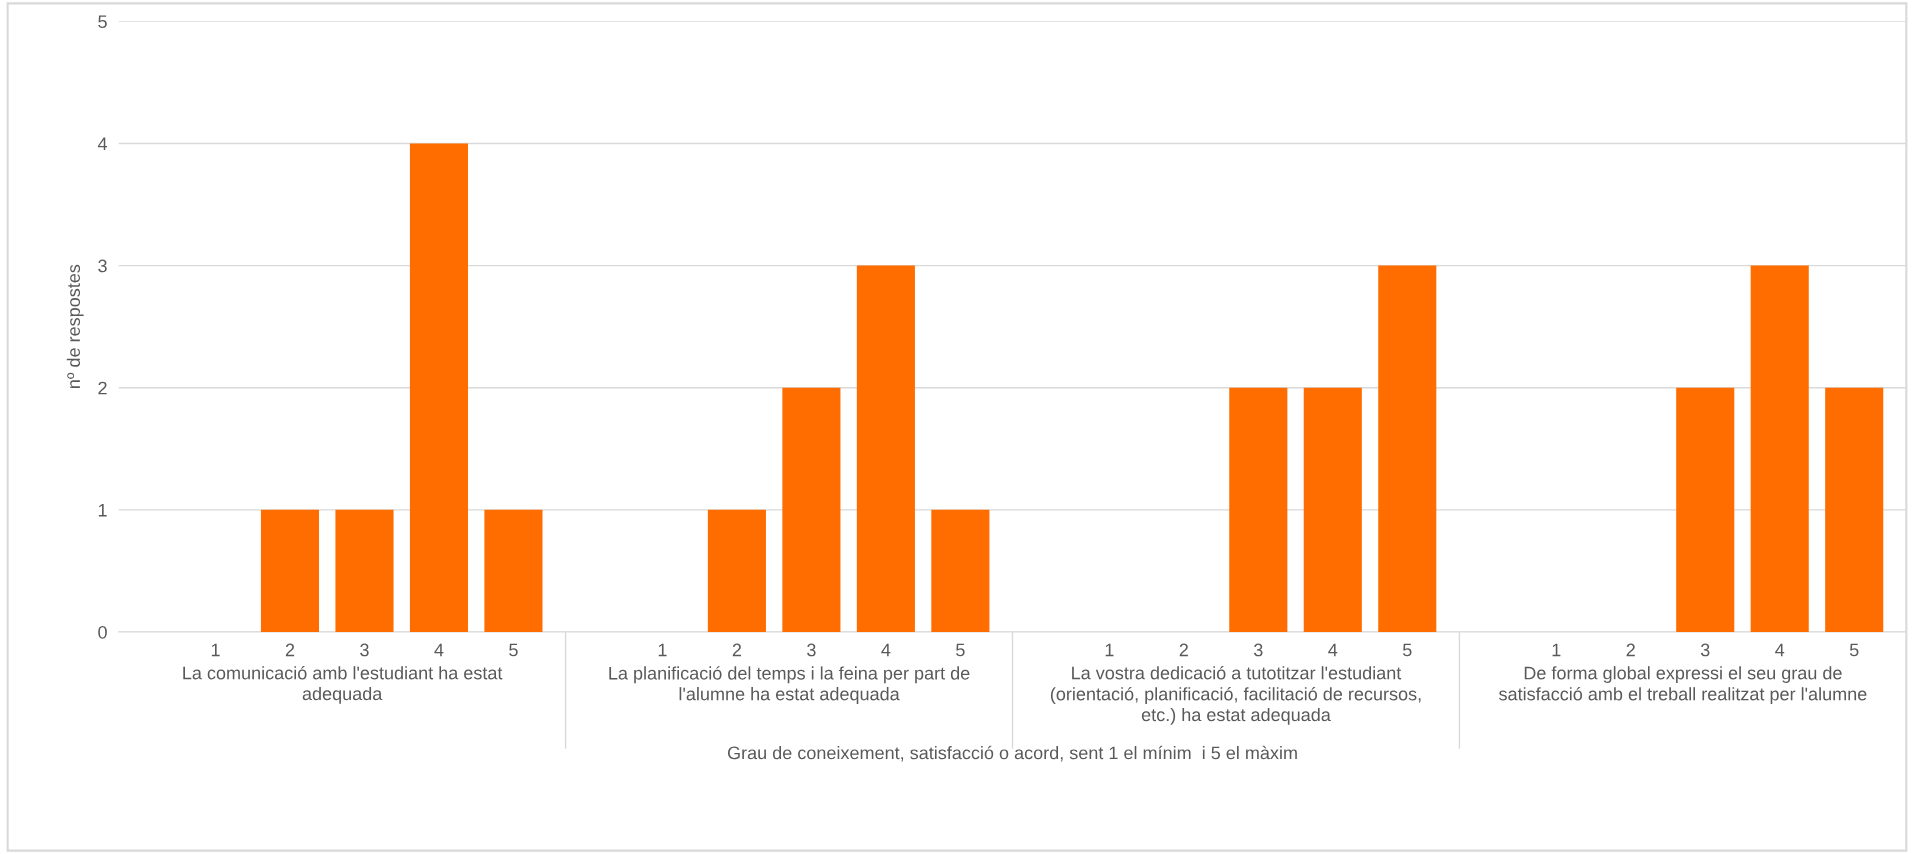 The image size is (1914, 854). I want to click on text: De forma global expressi el seu grau de satisfacció amb el treball realitzat per l'alumne, so click(1683, 685).